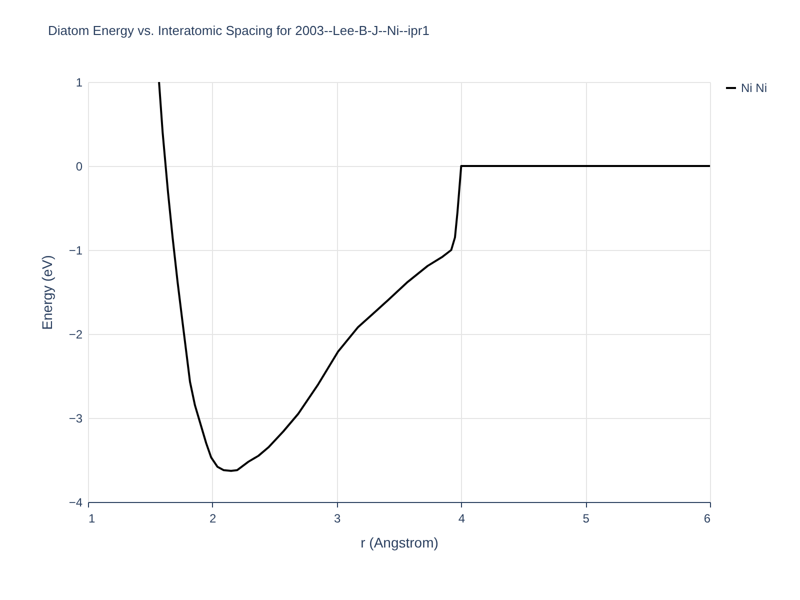  I want to click on y-tick-label: −3, so click(75, 419).